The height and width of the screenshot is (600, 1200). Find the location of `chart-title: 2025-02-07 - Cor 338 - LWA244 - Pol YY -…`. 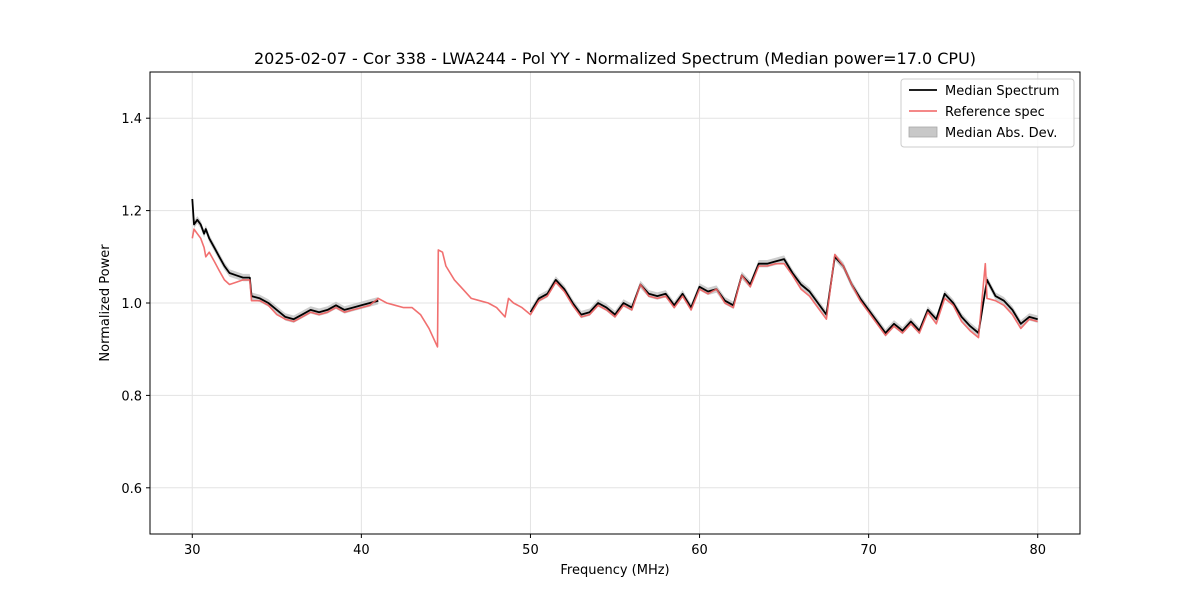

chart-title: 2025-02-07 - Cor 338 - LWA244 - Pol YY -… is located at coordinates (615, 58).